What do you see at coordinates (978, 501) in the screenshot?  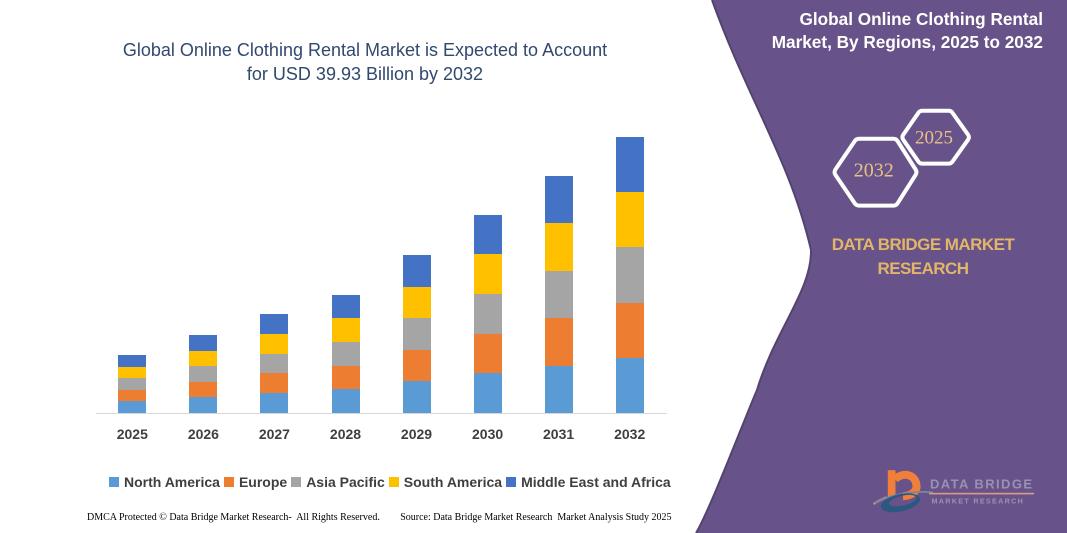 I see `svg-text: MARKET RESEARCH` at bounding box center [978, 501].